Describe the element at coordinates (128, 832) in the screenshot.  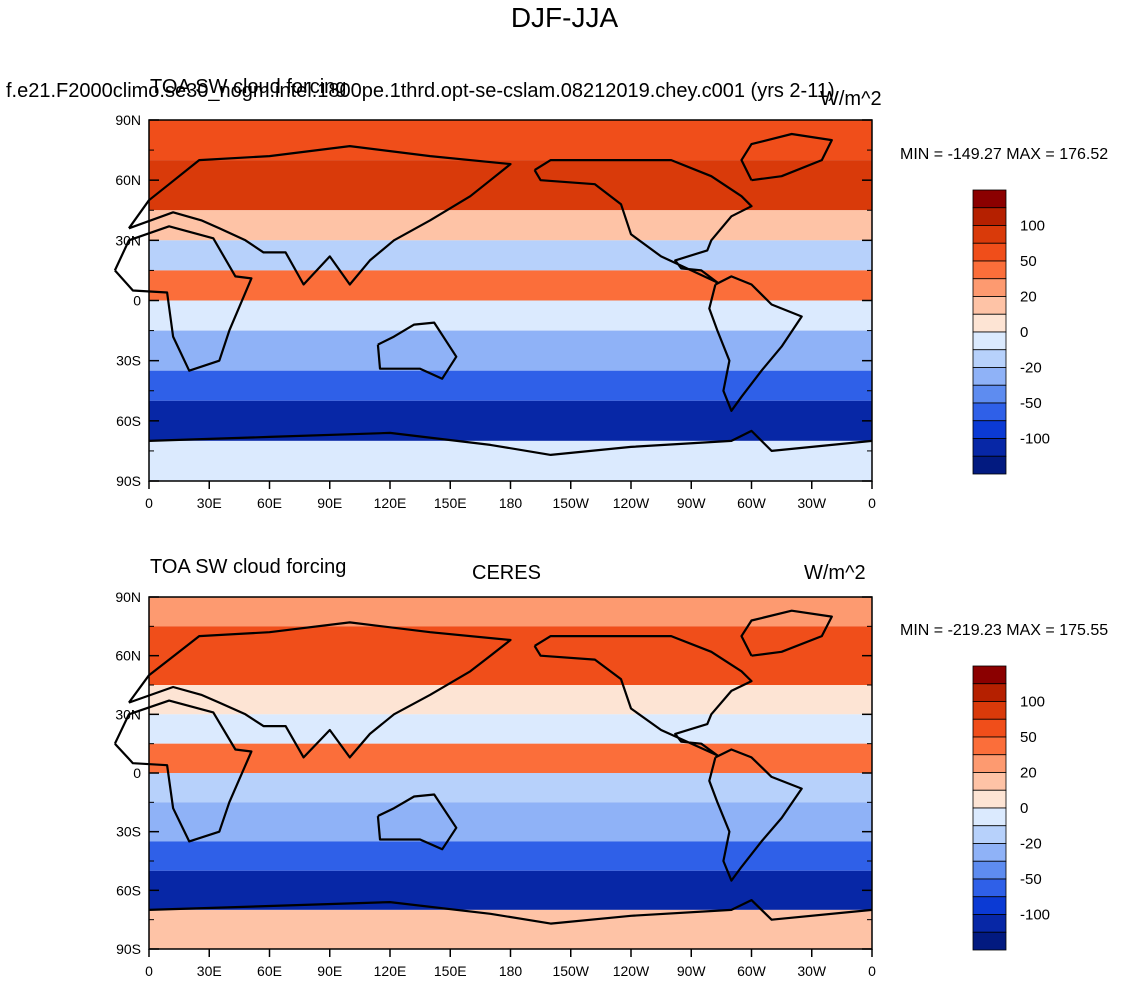
I see `lat-tick-label: 30S` at that location.